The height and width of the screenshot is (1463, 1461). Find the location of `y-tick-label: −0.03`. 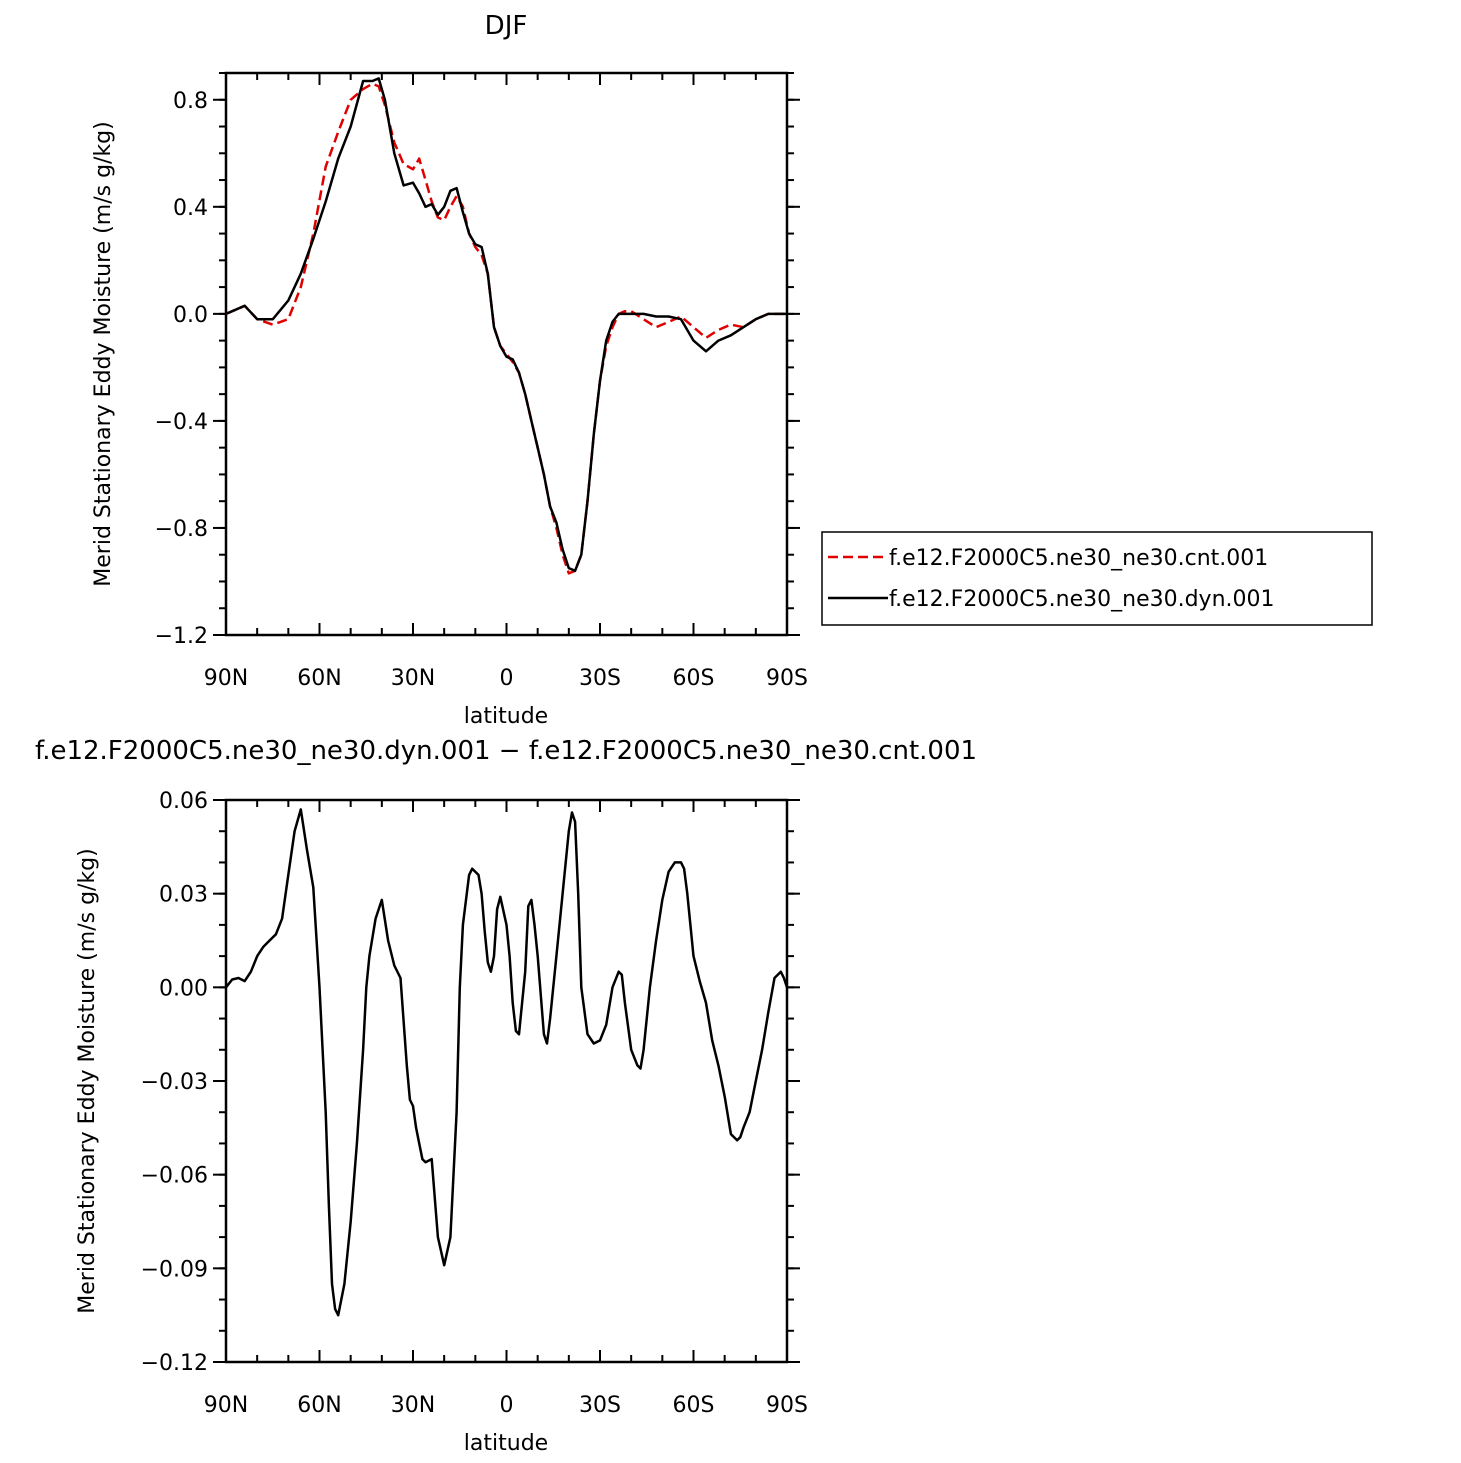

y-tick-label: −0.03 is located at coordinates (174, 1082).